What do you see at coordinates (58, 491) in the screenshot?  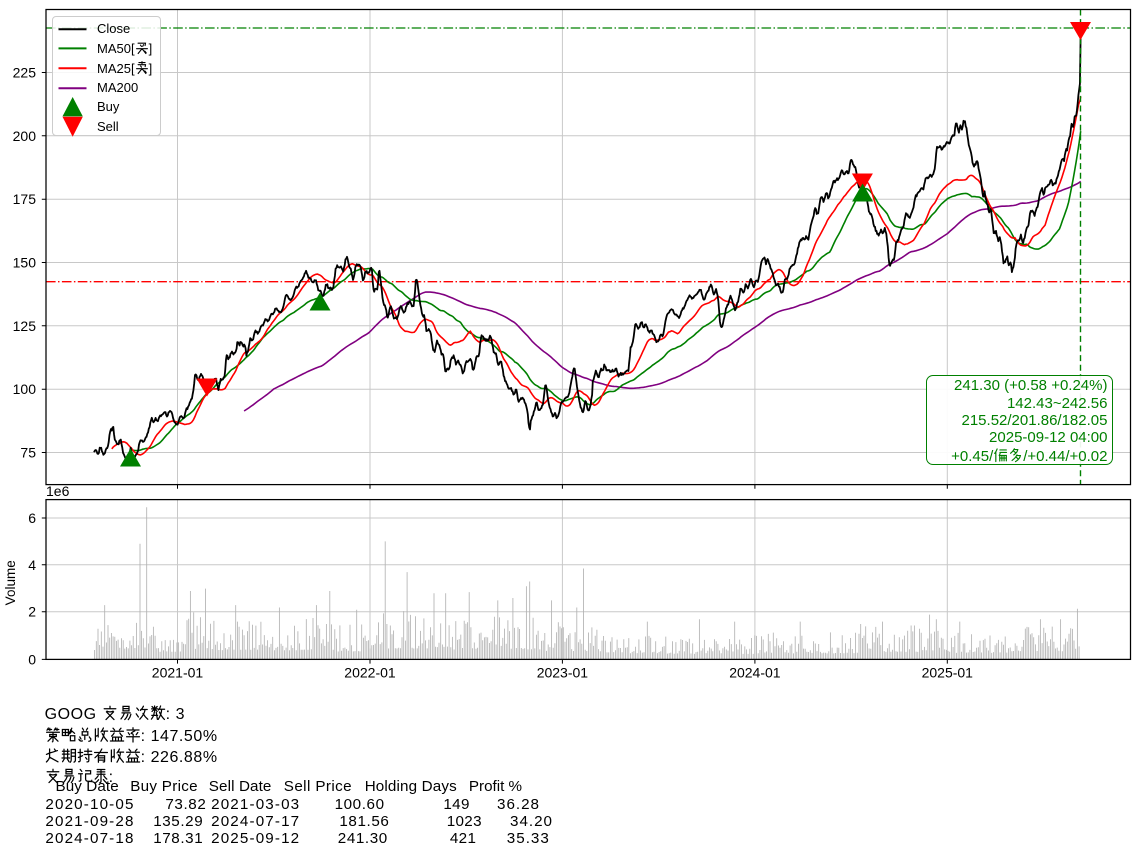 I see `svg-text: 1e6` at bounding box center [58, 491].